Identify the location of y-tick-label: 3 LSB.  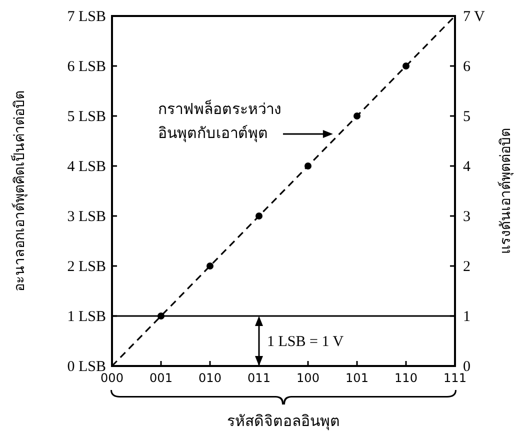
(86, 217).